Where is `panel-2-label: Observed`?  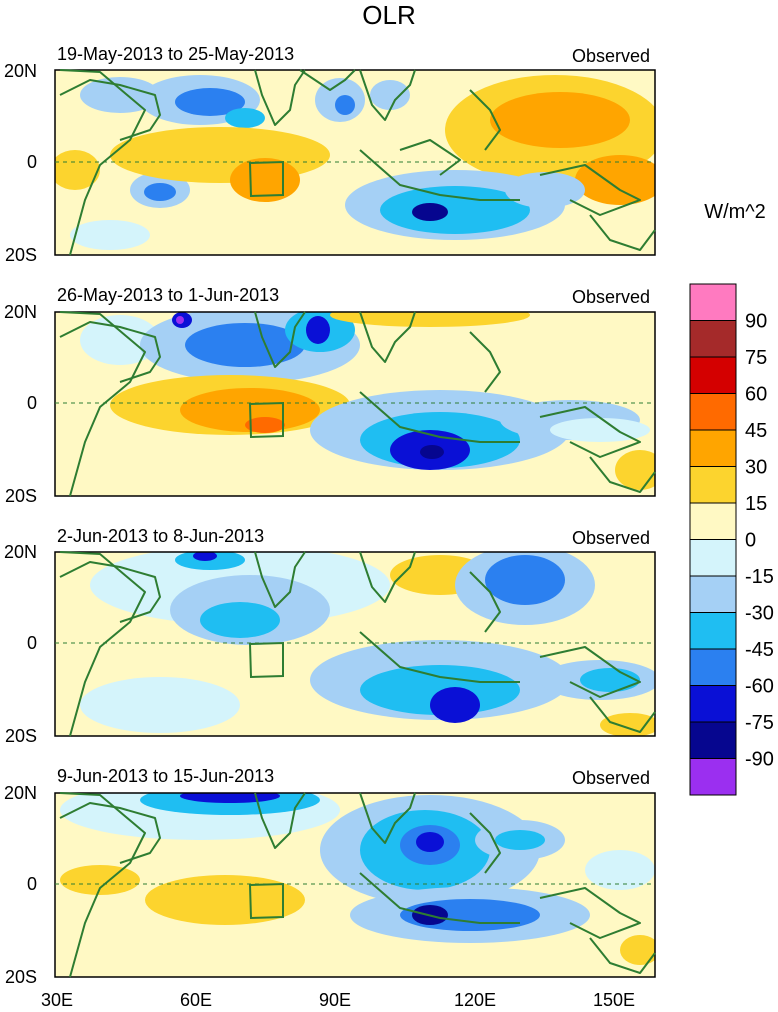 panel-2-label: Observed is located at coordinates (611, 297).